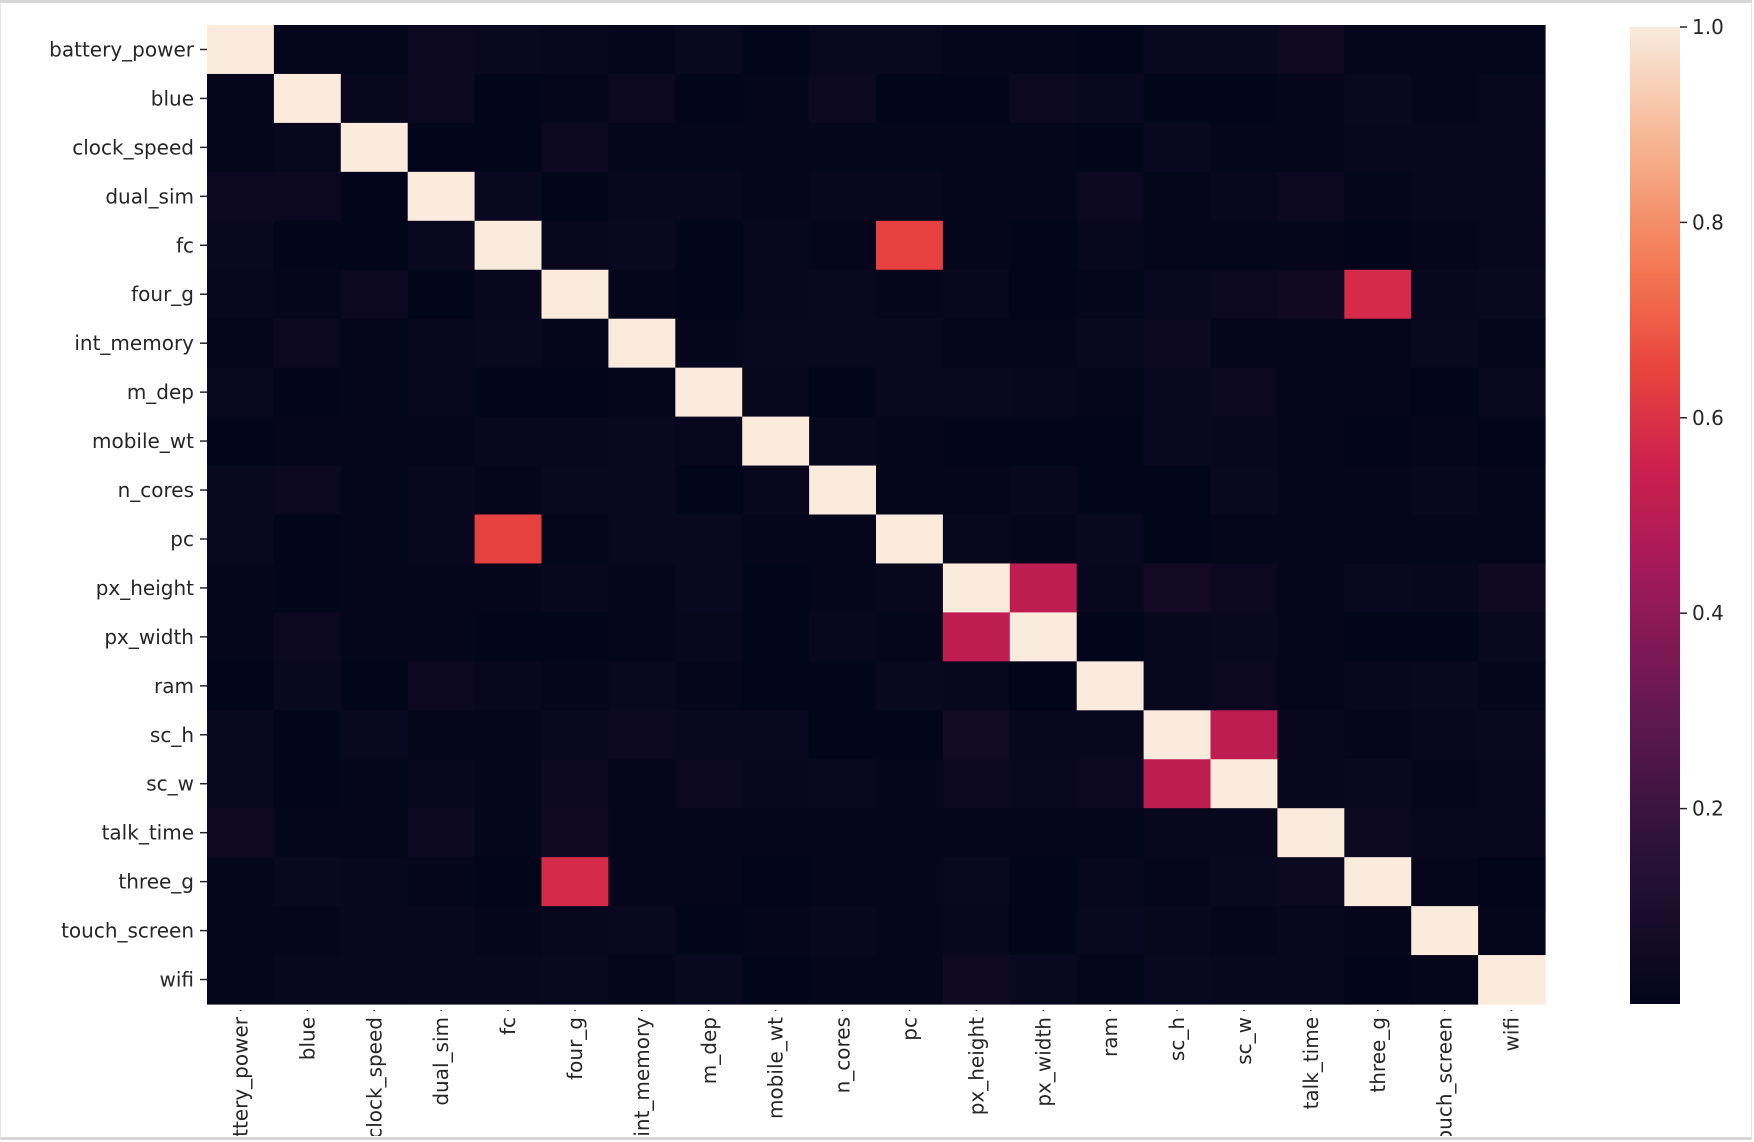 Image resolution: width=1754 pixels, height=1142 pixels. Describe the element at coordinates (1378, 490) in the screenshot. I see `heatmap-cell-n_cores-three_g` at that location.